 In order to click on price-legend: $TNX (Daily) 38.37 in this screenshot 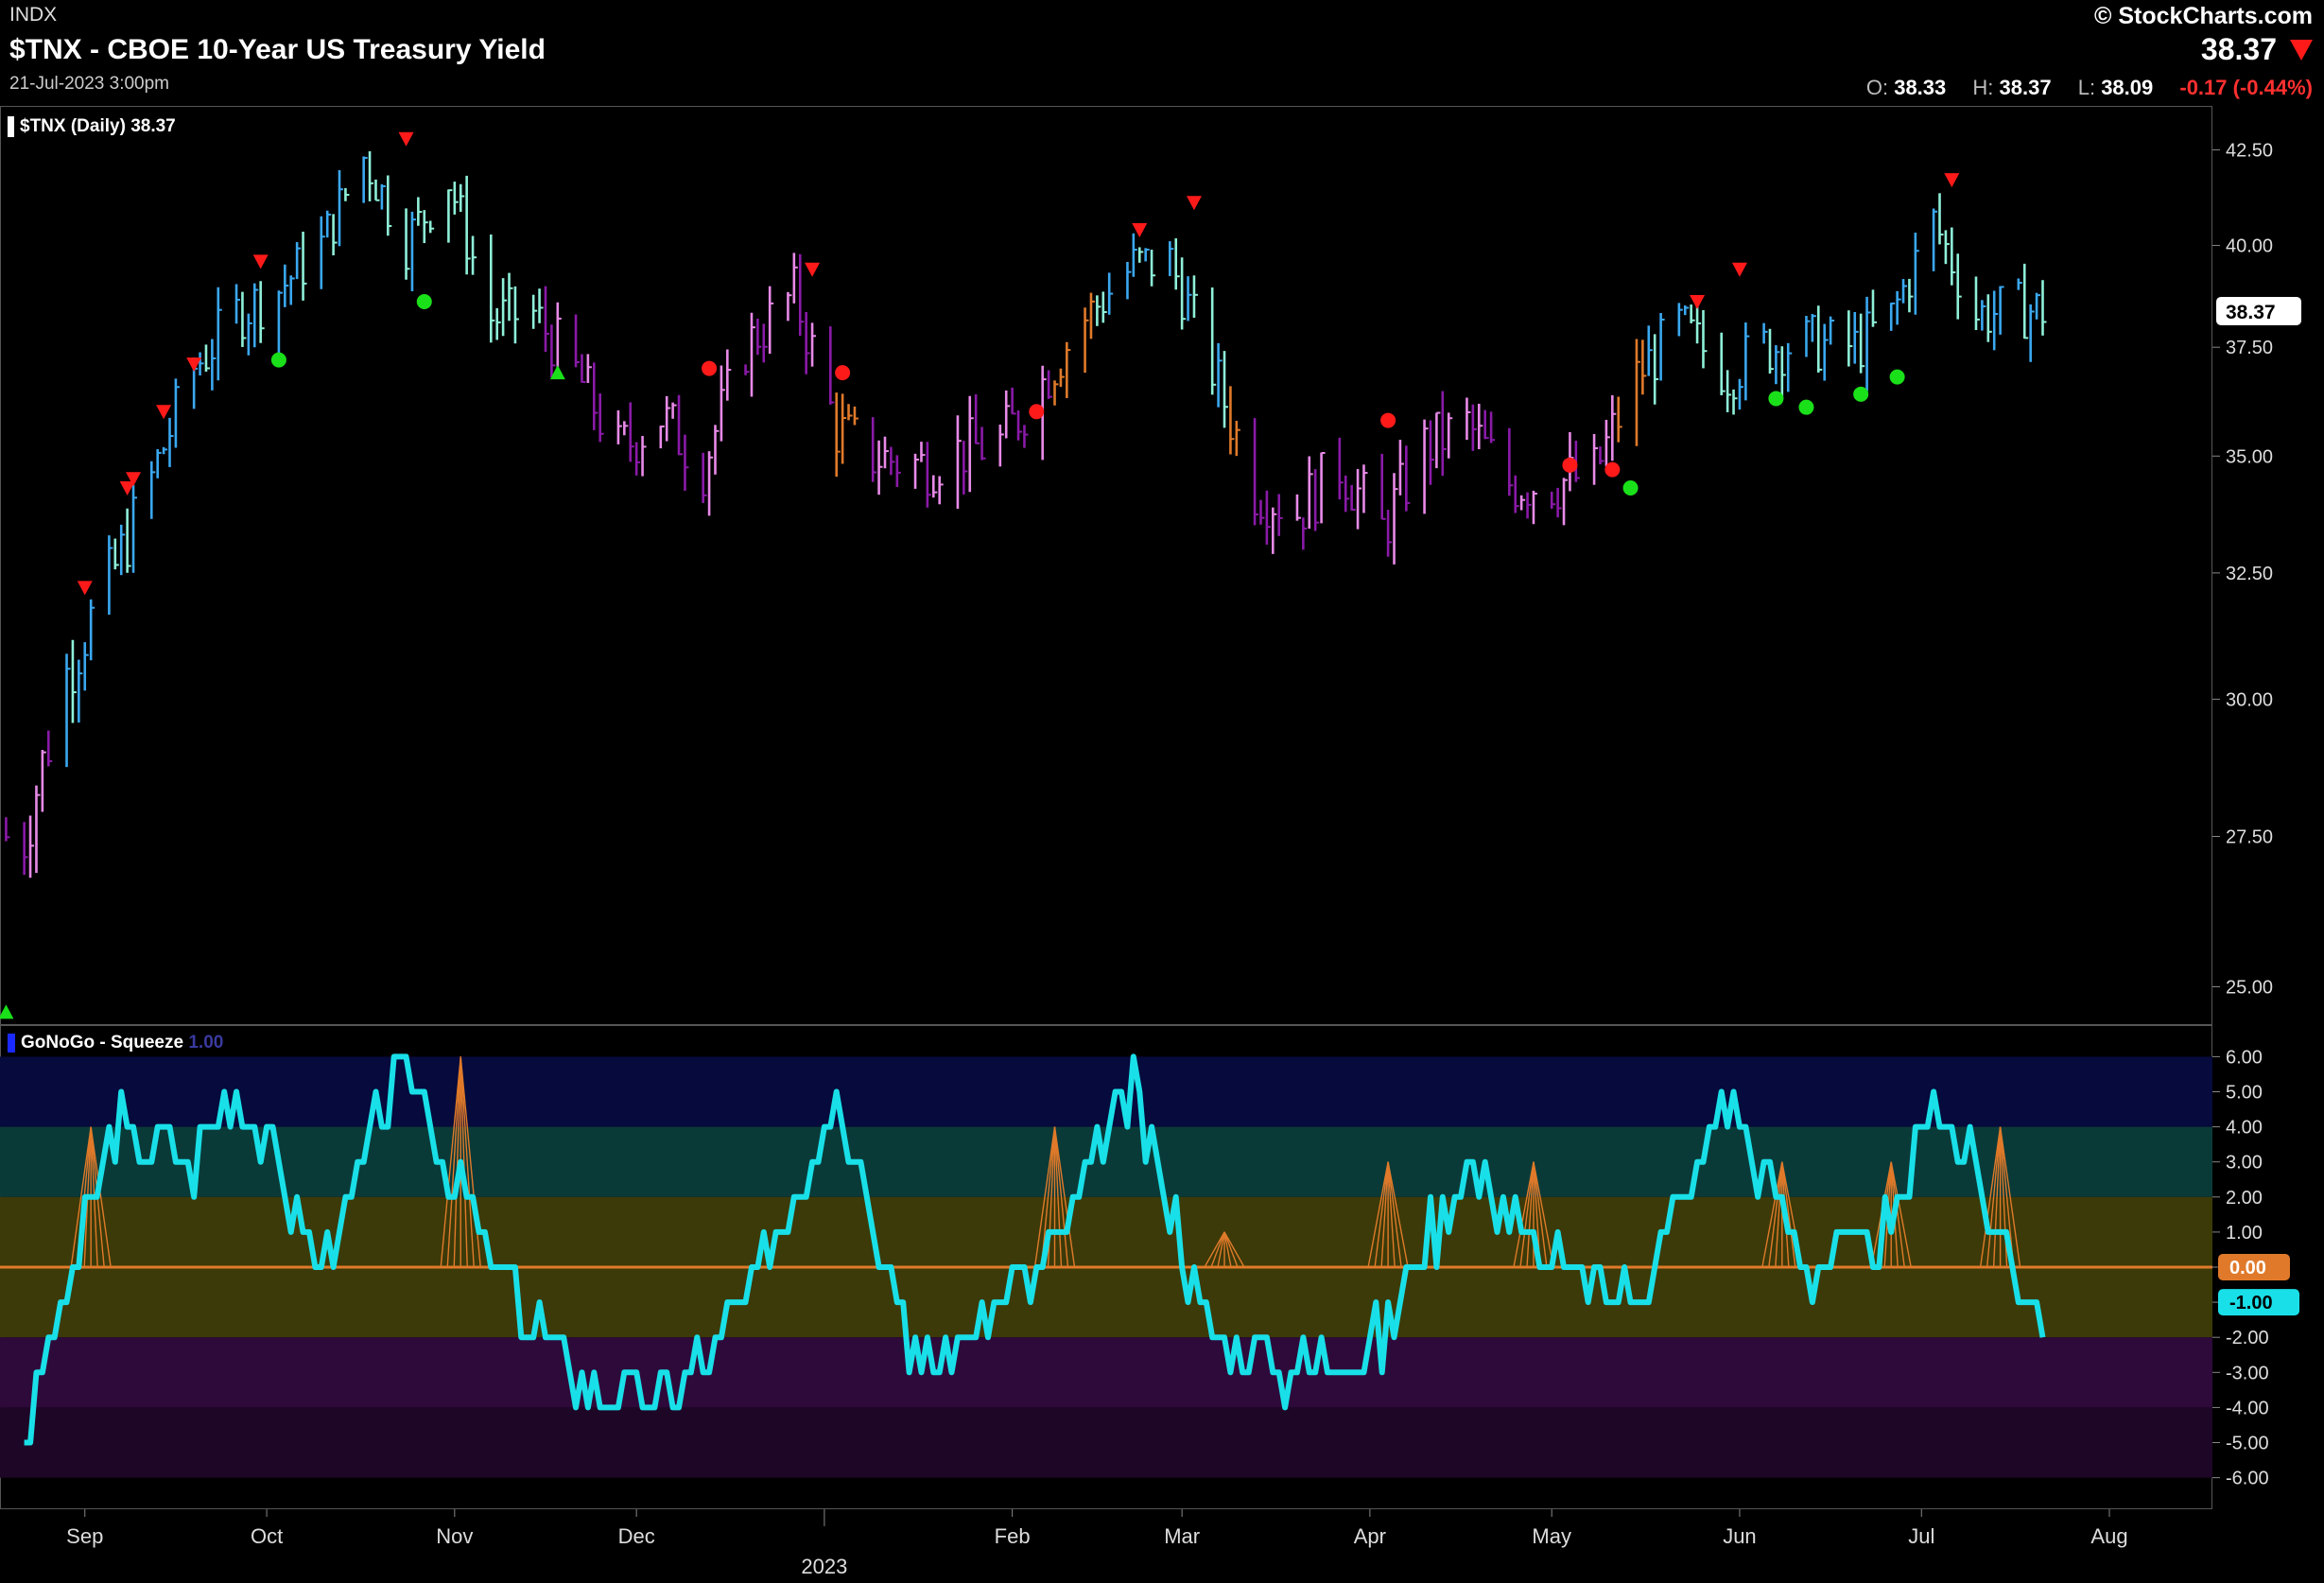, I will do `click(92, 127)`.